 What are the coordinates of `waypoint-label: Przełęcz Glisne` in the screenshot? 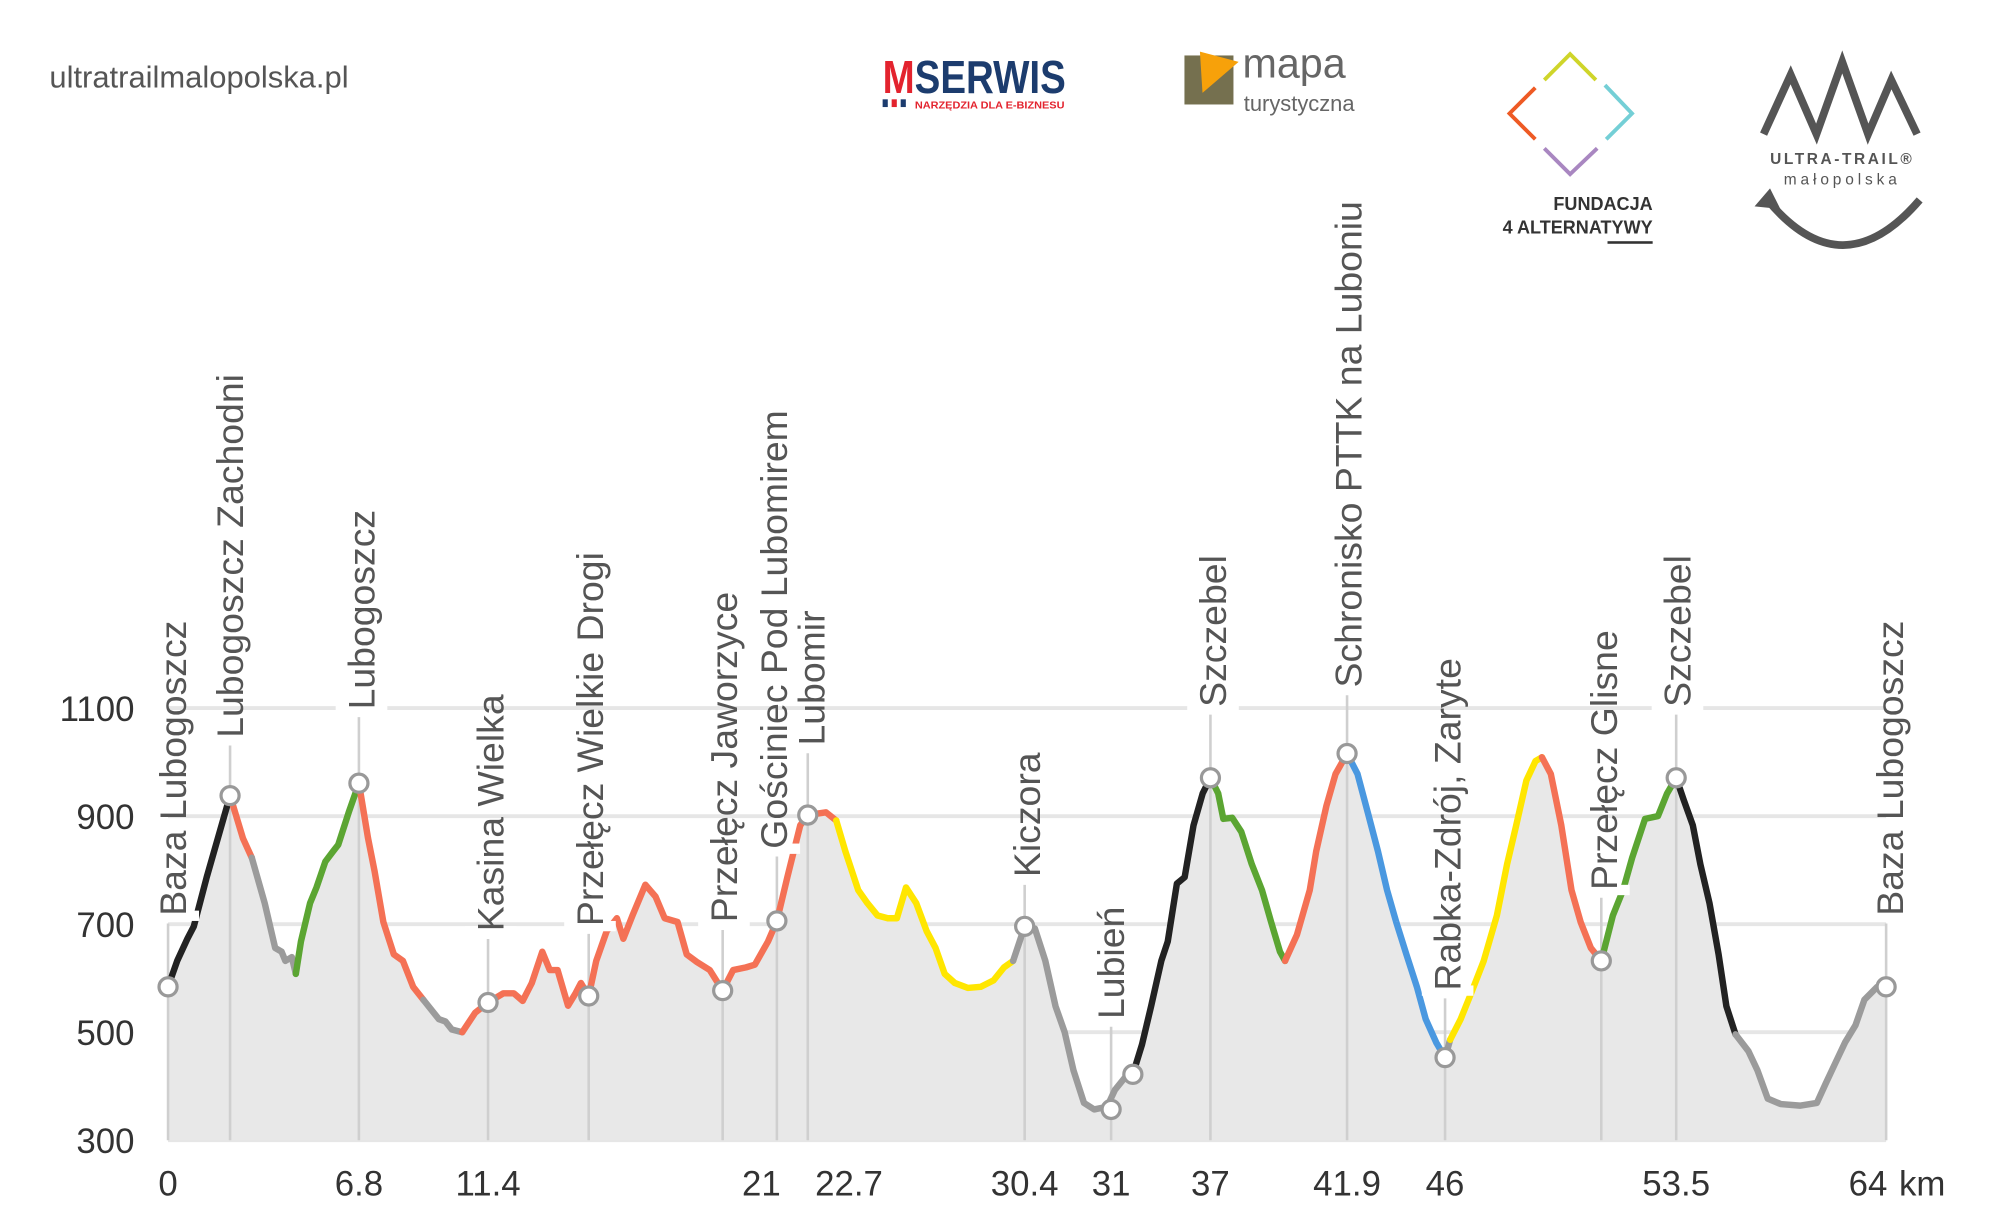 It's located at (1604, 760).